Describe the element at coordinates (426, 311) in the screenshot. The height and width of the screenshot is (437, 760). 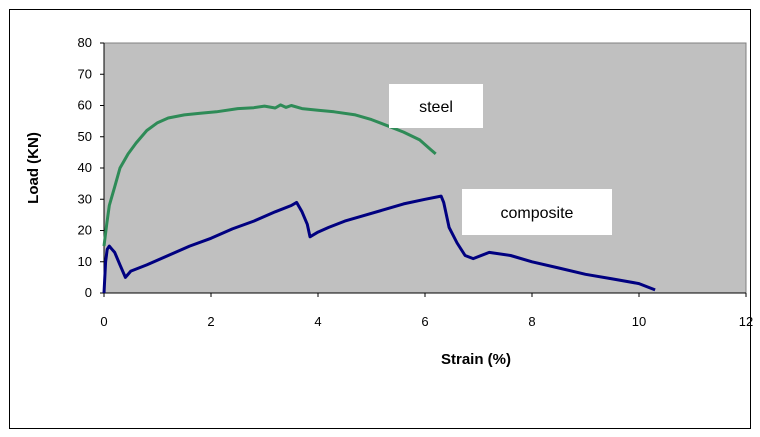
I see `x-axis-ticks: 0 2 4 6 8 10 12` at that location.